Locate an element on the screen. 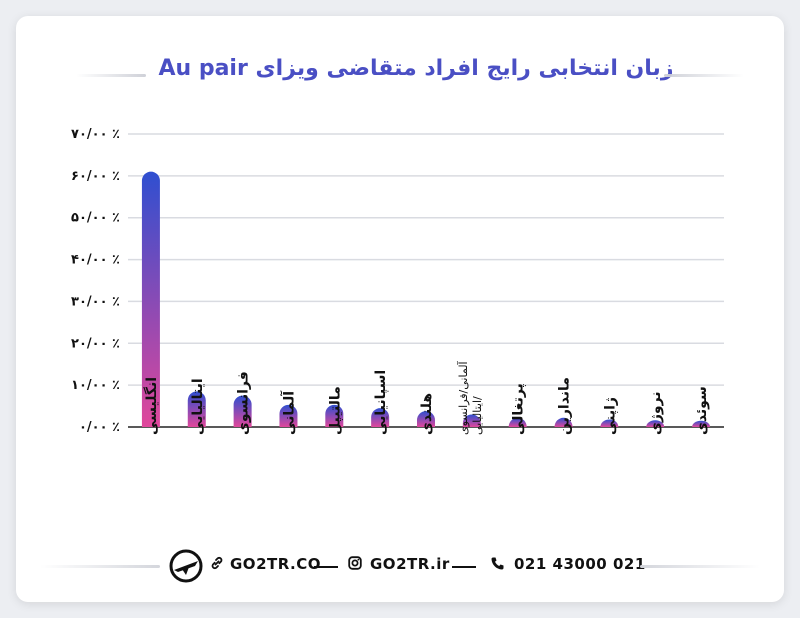  footer-divider-right is located at coordinates (700, 566).